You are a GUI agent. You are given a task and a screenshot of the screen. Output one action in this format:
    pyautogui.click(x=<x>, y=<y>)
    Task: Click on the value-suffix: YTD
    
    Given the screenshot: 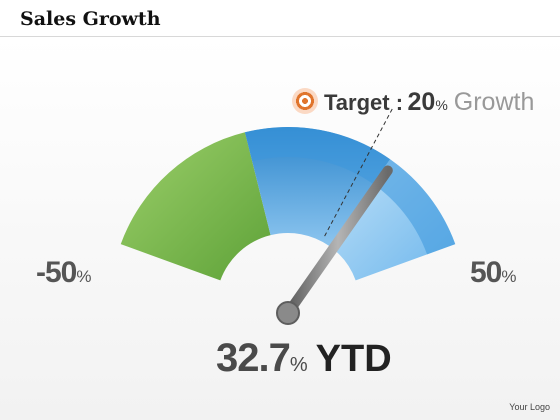 What is the action you would take?
    pyautogui.click(x=353, y=359)
    